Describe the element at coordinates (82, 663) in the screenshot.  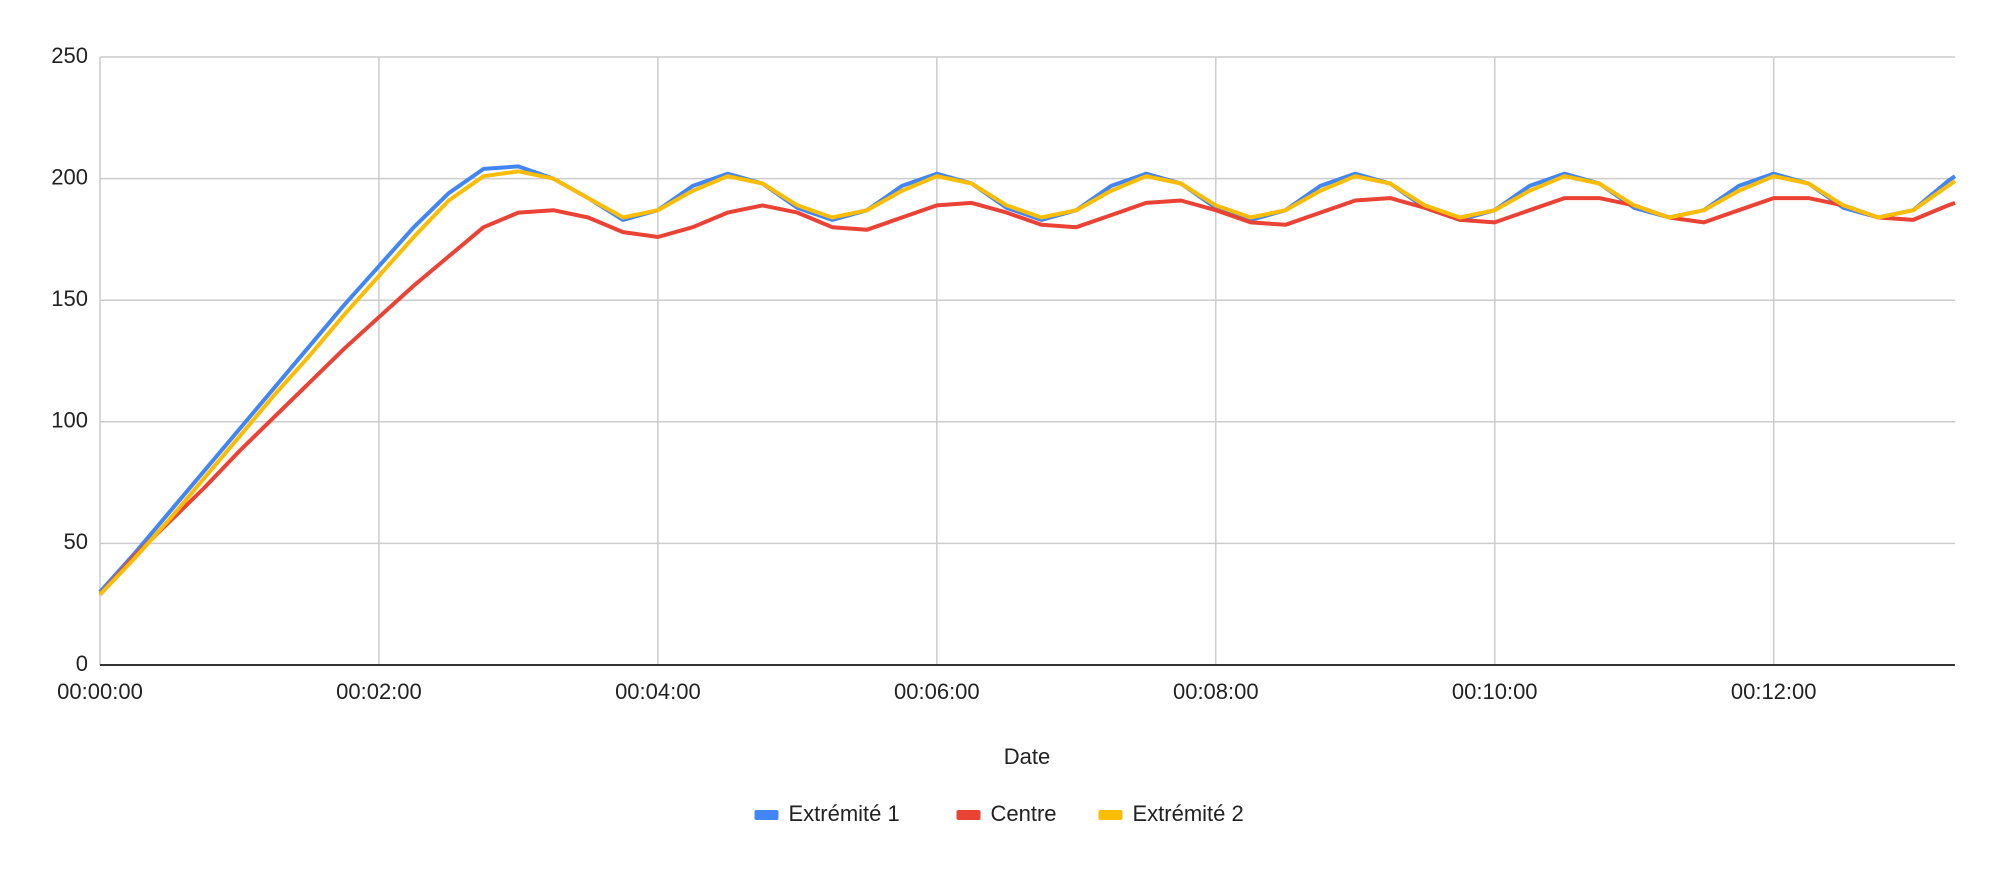
I see `y-tick-label: 0` at that location.